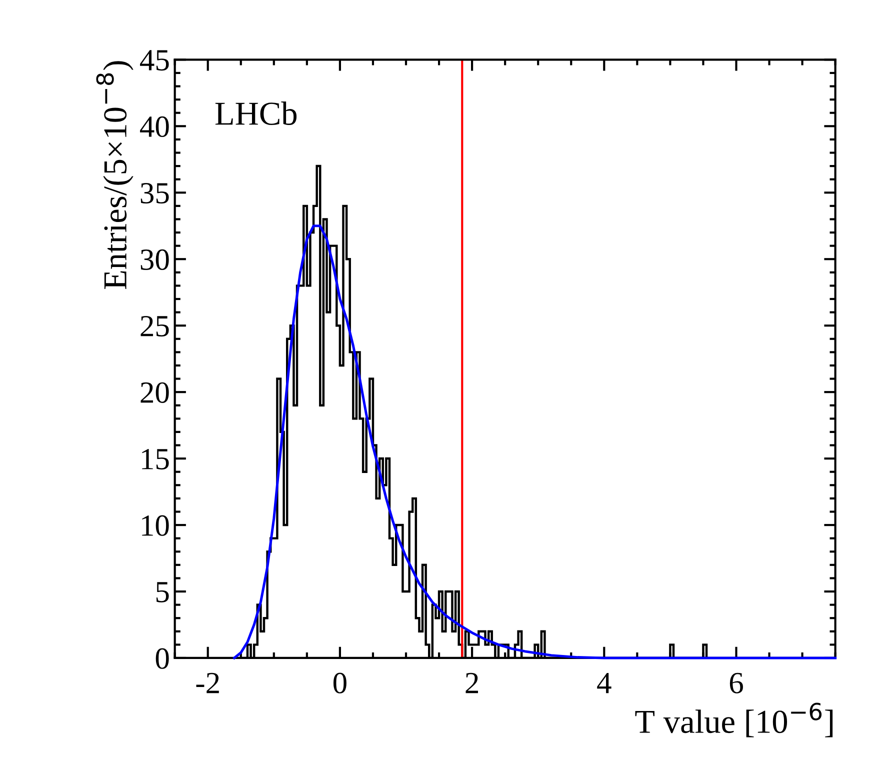 The image size is (883, 775). I want to click on x-tick-label: 4, so click(604, 683).